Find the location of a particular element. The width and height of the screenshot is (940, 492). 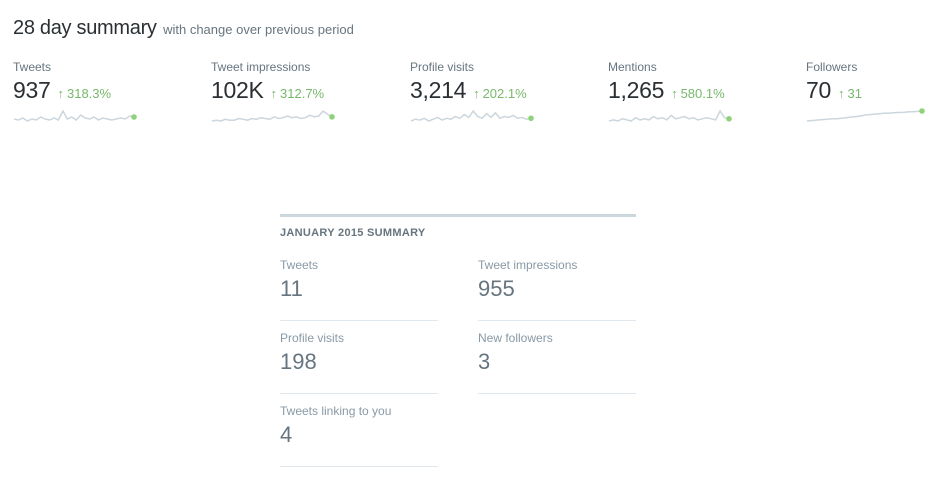

stat-new-followers: New followers 3 is located at coordinates (557, 362).